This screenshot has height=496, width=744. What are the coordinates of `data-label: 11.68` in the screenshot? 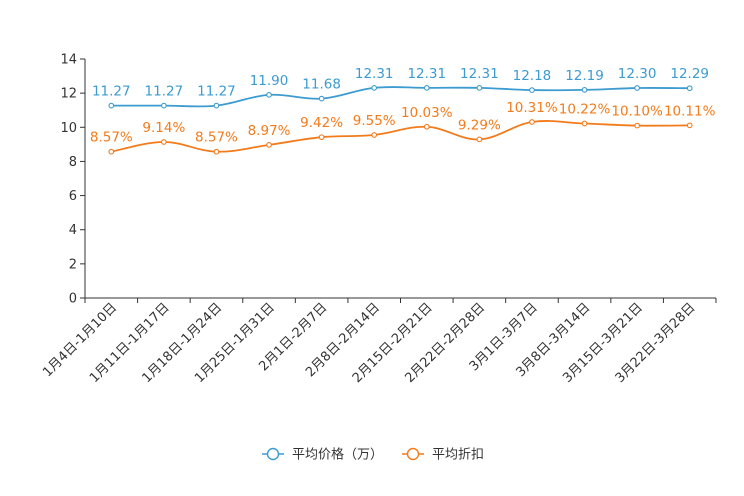 It's located at (321, 85).